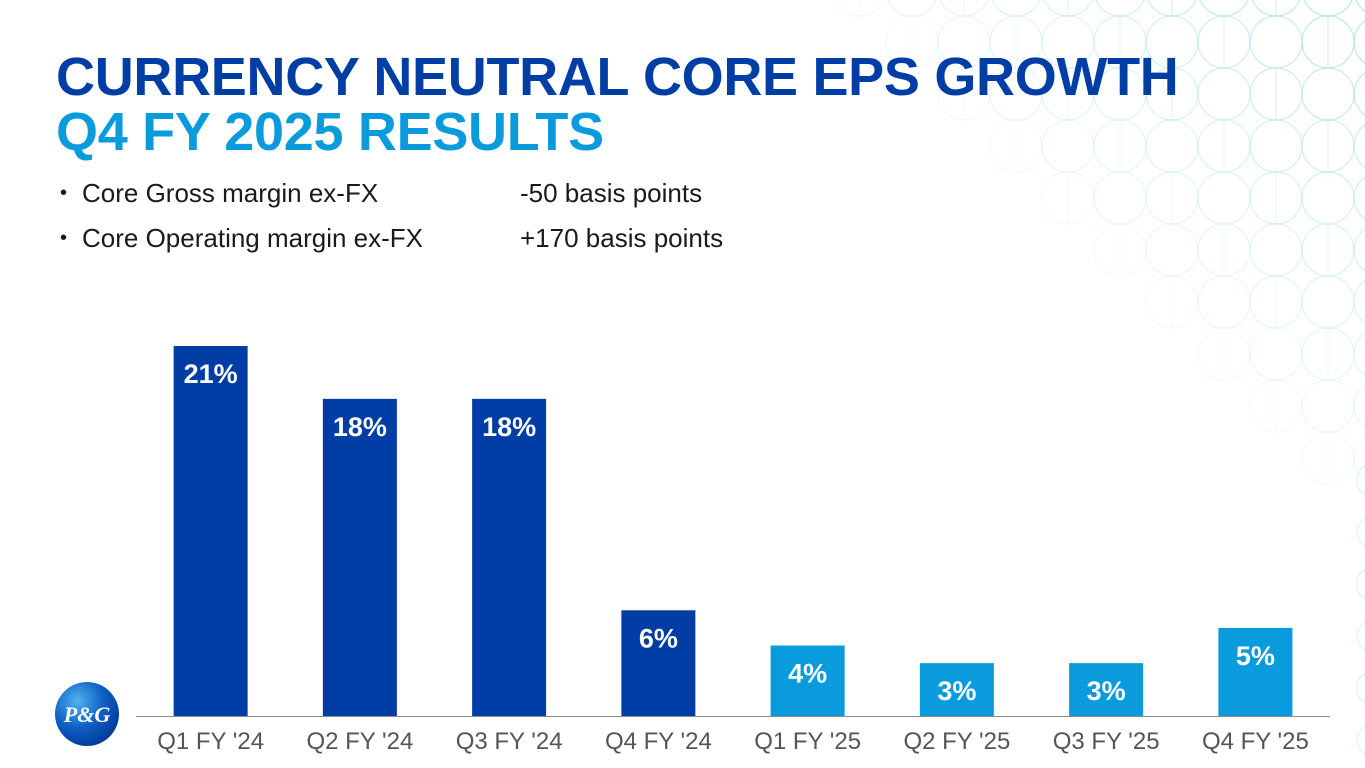  I want to click on x-tick-label: Q4 FY '24, so click(658, 741).